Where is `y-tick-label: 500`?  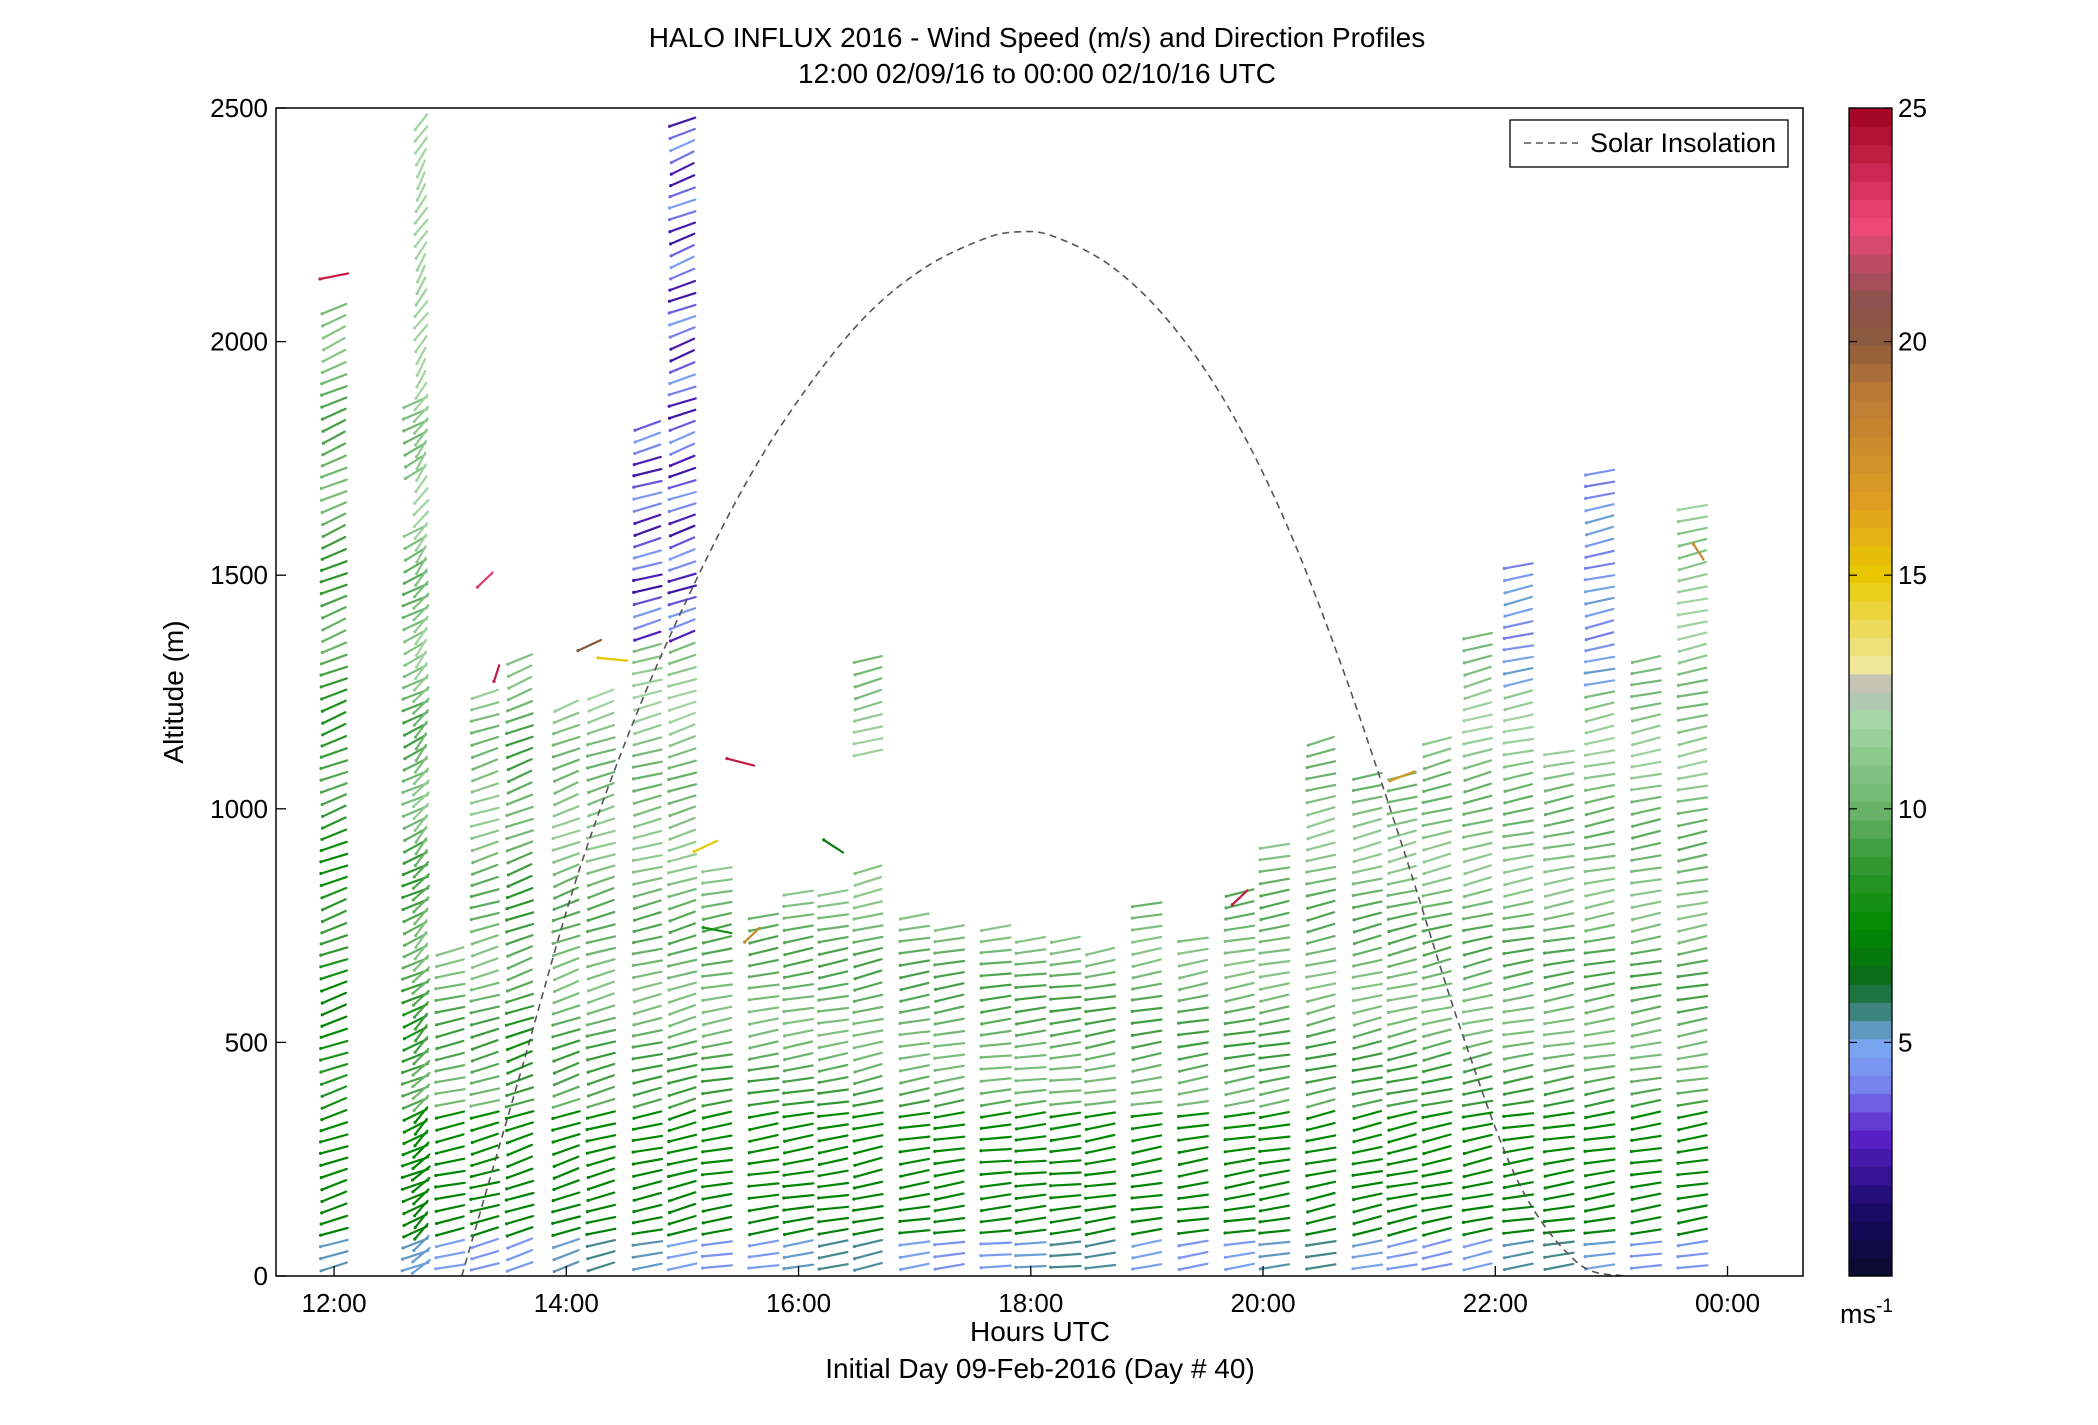
y-tick-label: 500 is located at coordinates (246, 1042).